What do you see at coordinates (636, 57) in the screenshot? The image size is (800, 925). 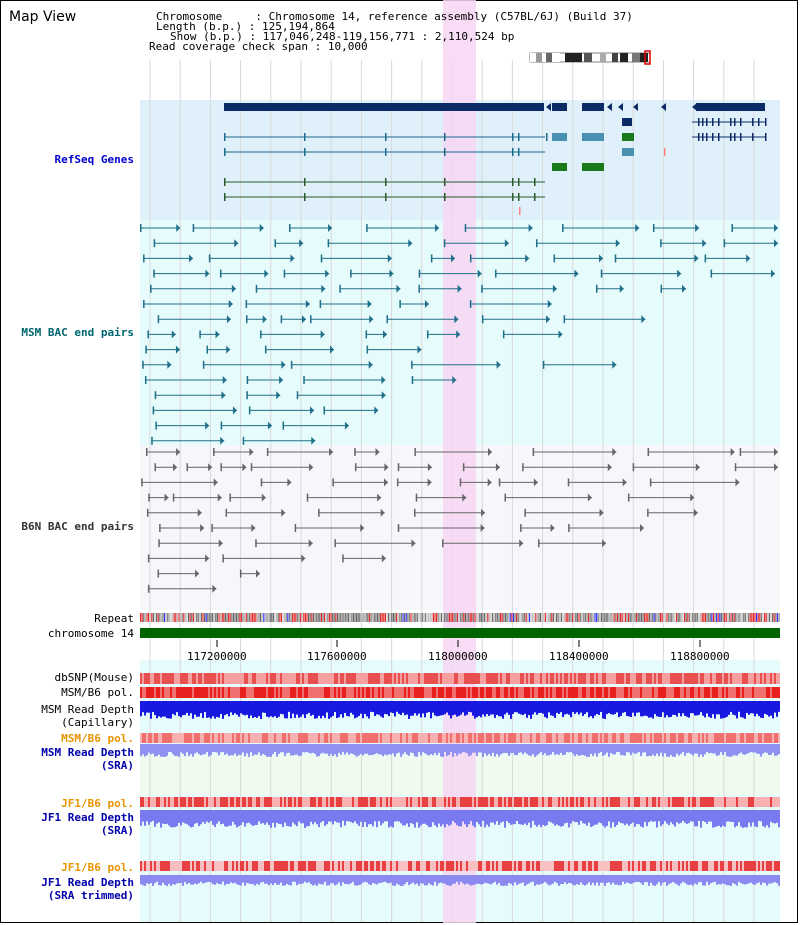 I see `ideogram-band` at bounding box center [636, 57].